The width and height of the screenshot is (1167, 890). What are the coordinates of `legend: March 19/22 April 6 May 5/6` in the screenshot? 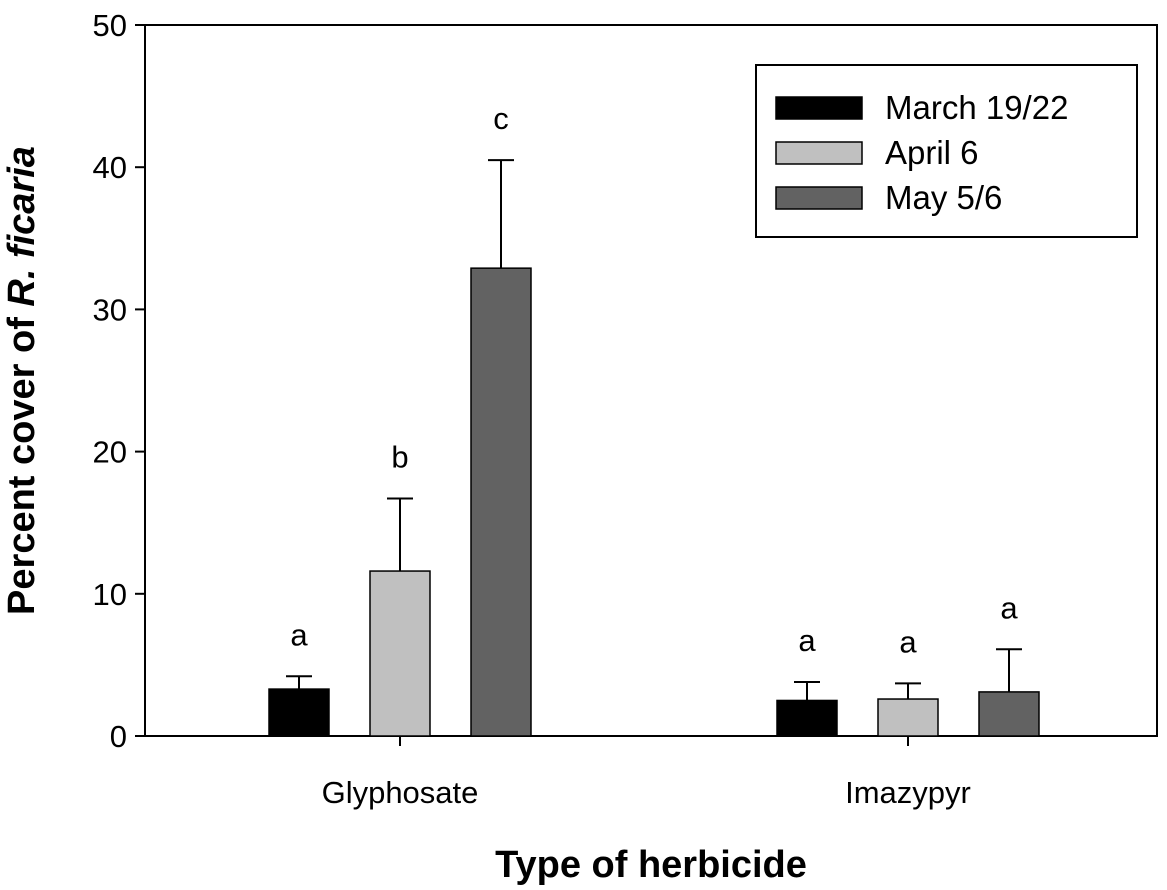 It's located at (946, 151).